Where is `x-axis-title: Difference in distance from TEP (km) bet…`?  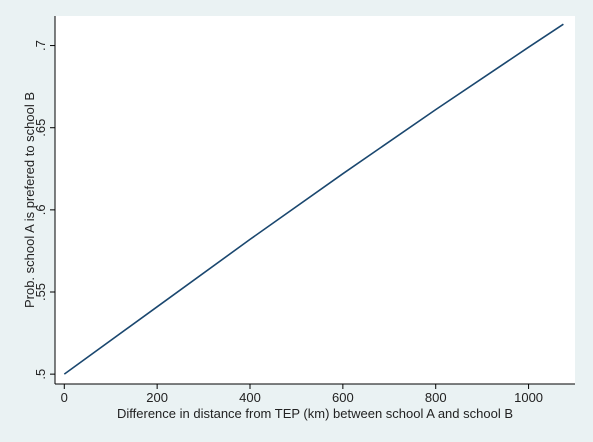 x-axis-title: Difference in distance from TEP (km) bet… is located at coordinates (315, 413).